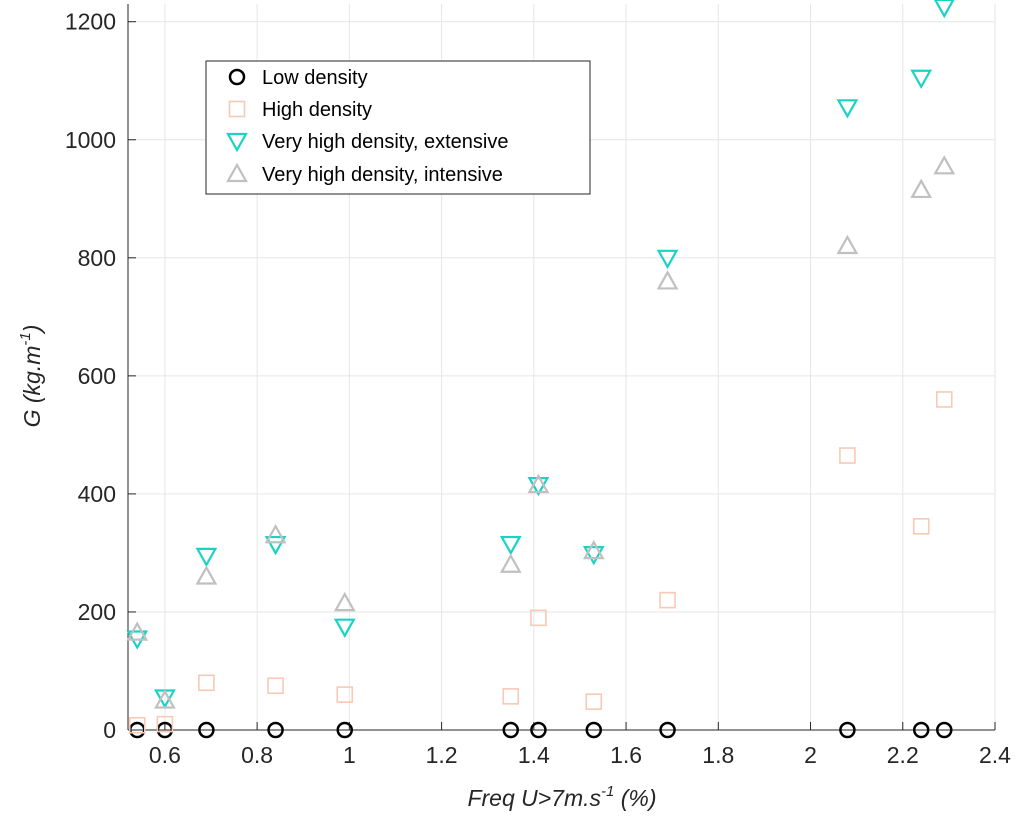 The image size is (1019, 821). I want to click on x-tick-label: 2.2, so click(903, 755).